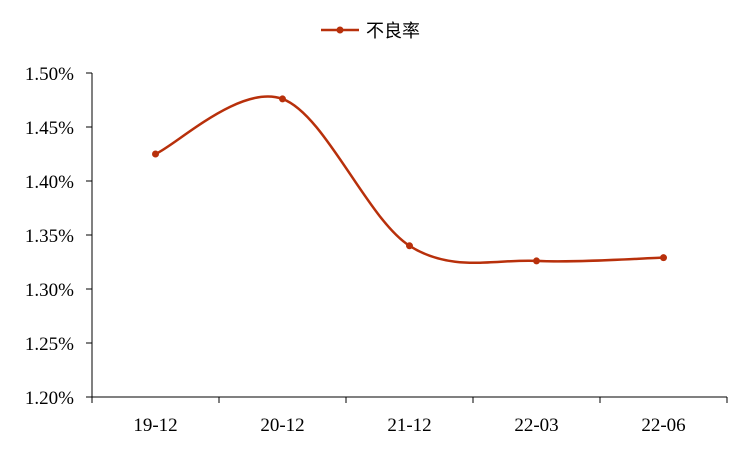 Image resolution: width=750 pixels, height=450 pixels. Describe the element at coordinates (49, 128) in the screenshot. I see `y-tick-label: 1.45%` at that location.